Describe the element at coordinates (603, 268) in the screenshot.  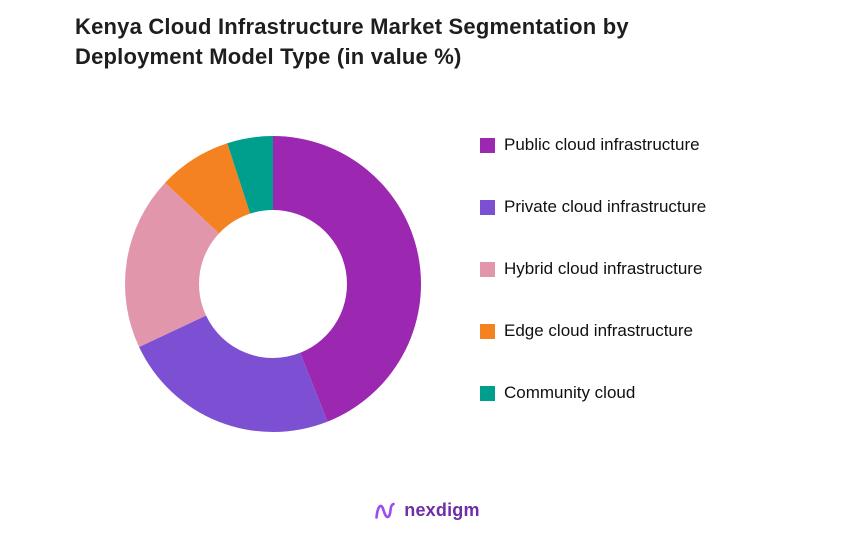
I see `legend-label: Hybrid cloud infrastructure` at that location.